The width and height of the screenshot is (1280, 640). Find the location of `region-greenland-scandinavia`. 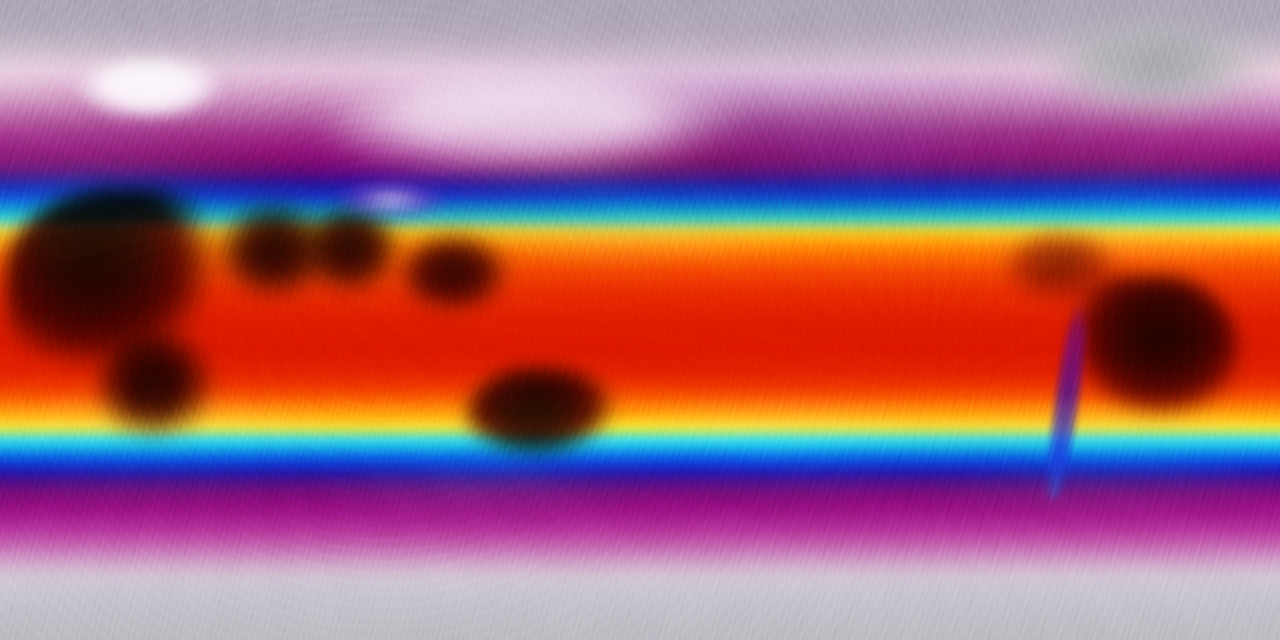

region-greenland-scandinavia is located at coordinates (149, 89).